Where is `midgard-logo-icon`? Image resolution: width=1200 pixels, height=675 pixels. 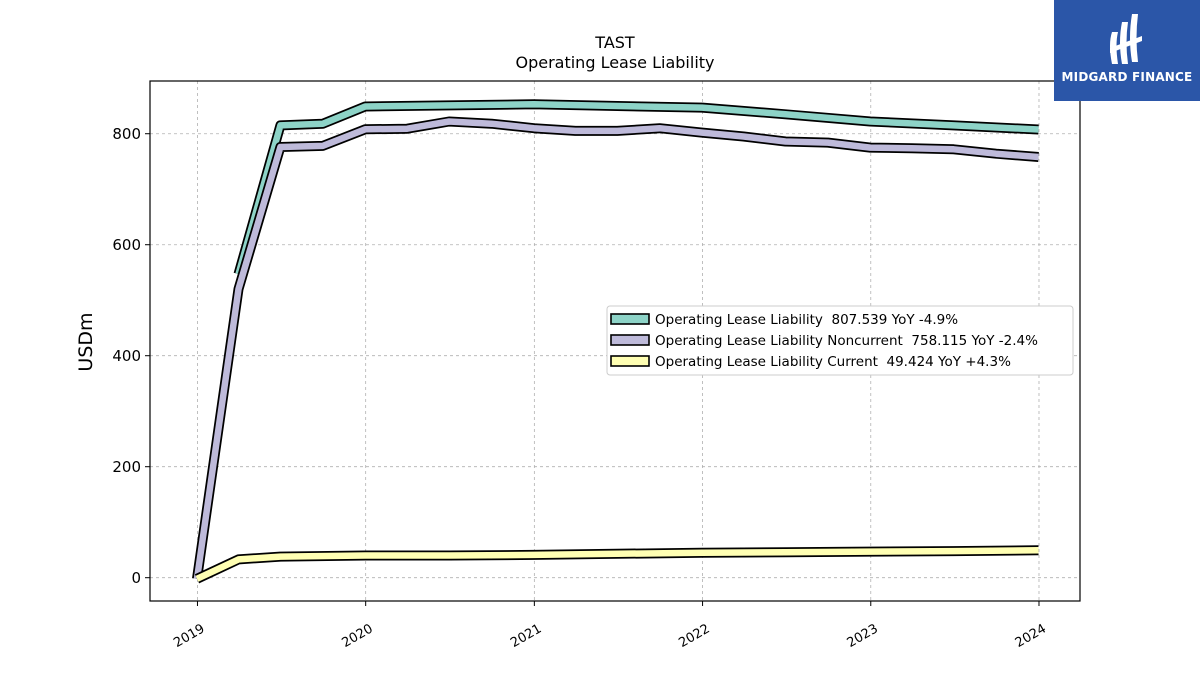
midgard-logo-icon is located at coordinates (1126, 39).